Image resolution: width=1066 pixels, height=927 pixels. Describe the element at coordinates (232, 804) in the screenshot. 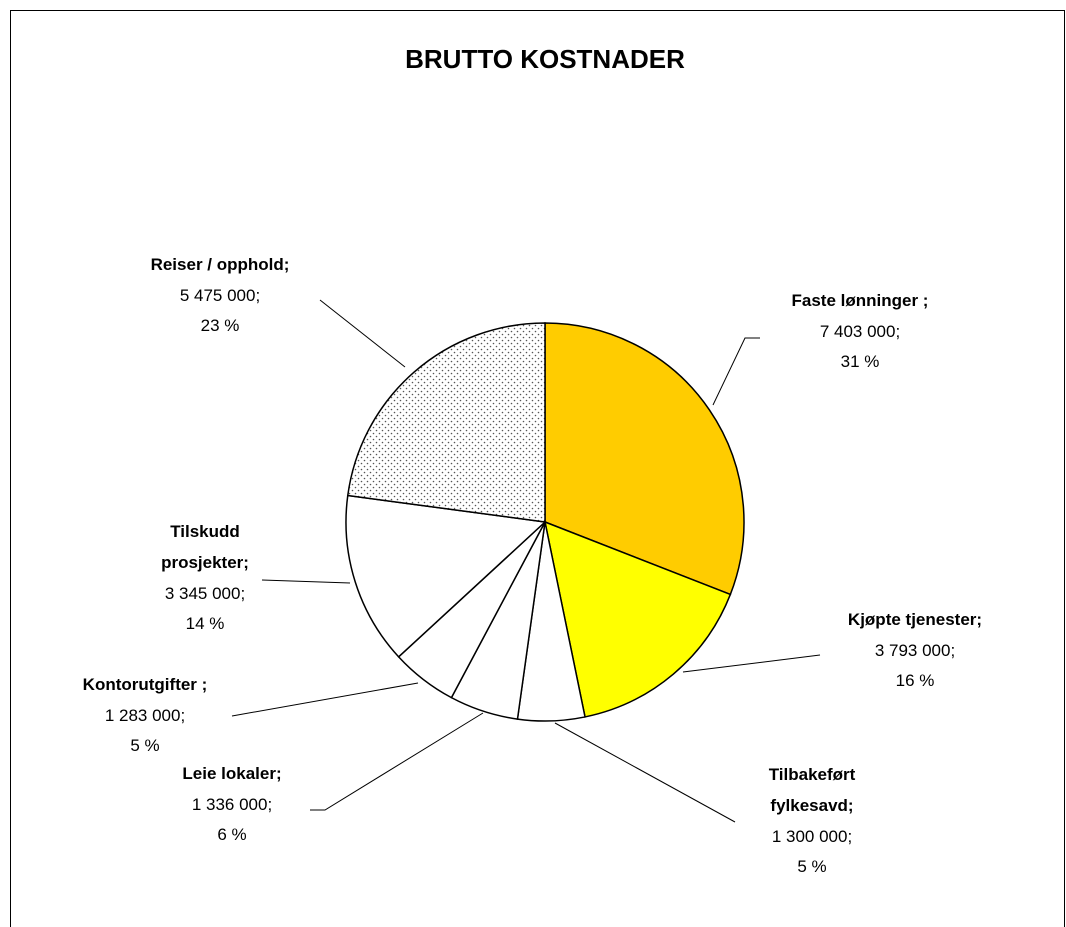

I see `slice-value: 1 336 000;` at that location.